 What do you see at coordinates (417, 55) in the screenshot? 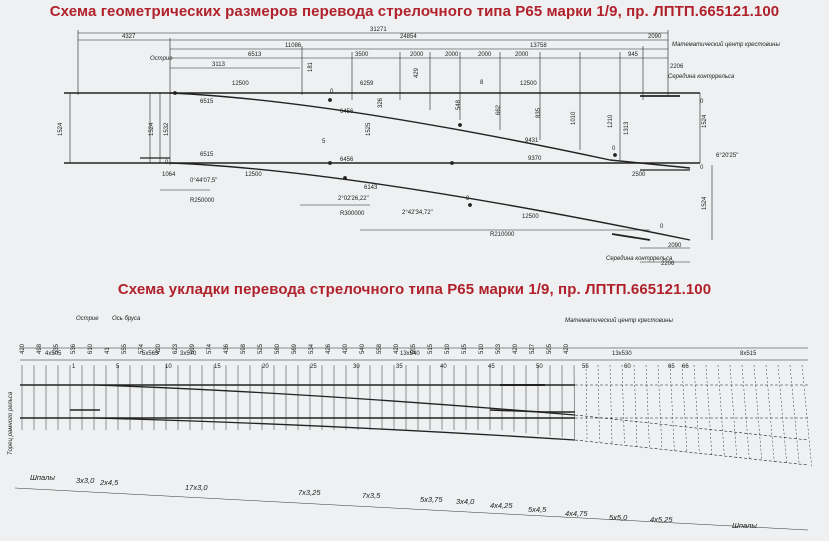
I see `dim-2000-a: 2000` at bounding box center [417, 55].